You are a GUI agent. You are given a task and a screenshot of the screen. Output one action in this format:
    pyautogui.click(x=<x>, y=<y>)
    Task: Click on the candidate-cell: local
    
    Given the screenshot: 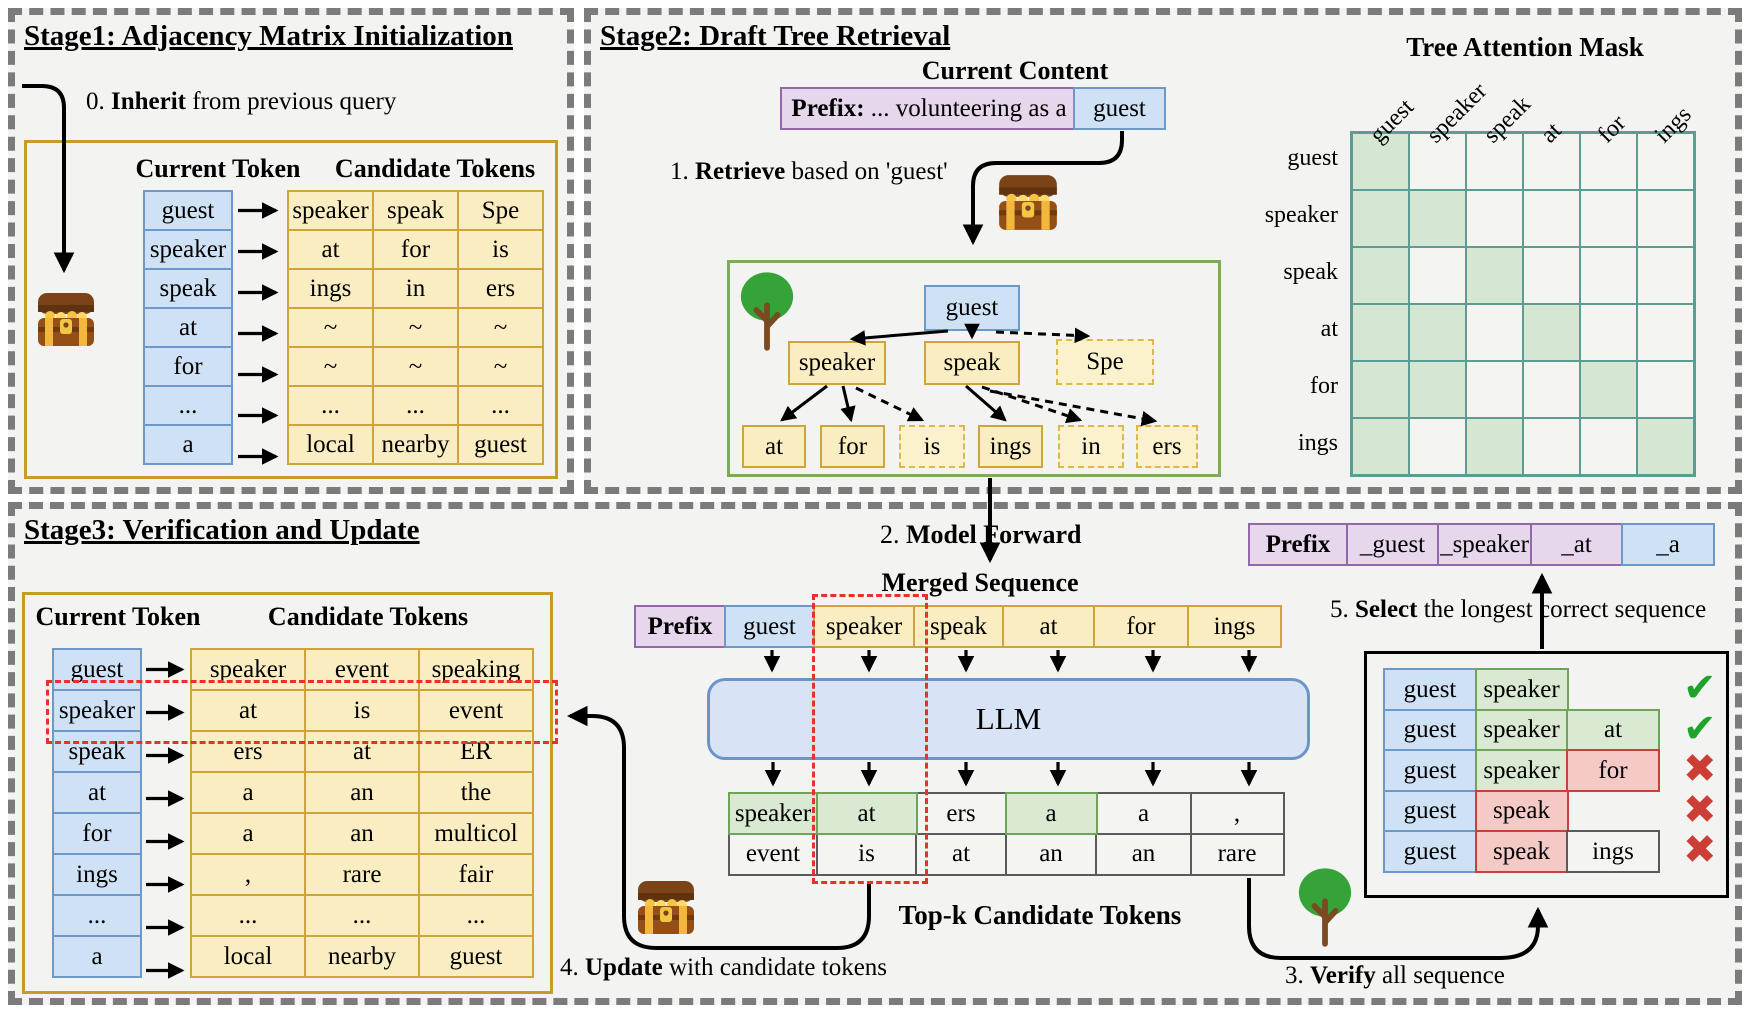 What is the action you would take?
    pyautogui.click(x=330, y=444)
    